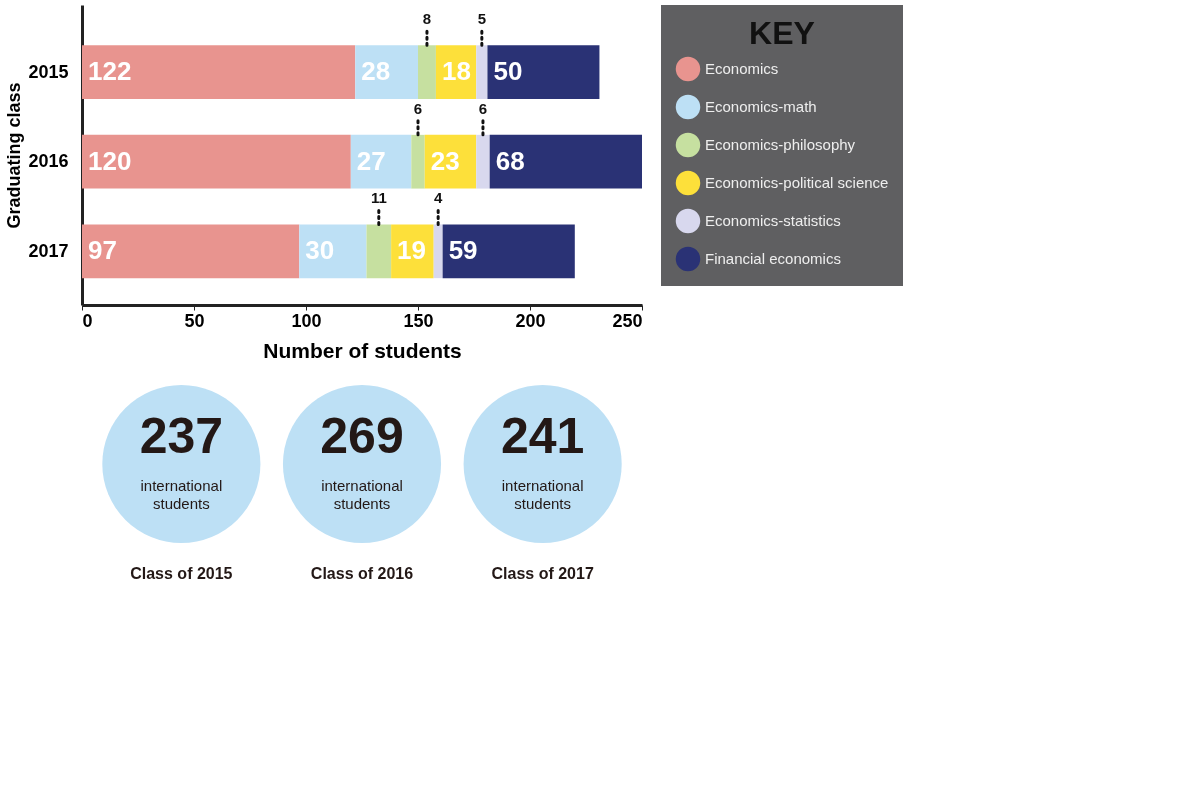  I want to click on category-label: Class of 2016, so click(362, 573).